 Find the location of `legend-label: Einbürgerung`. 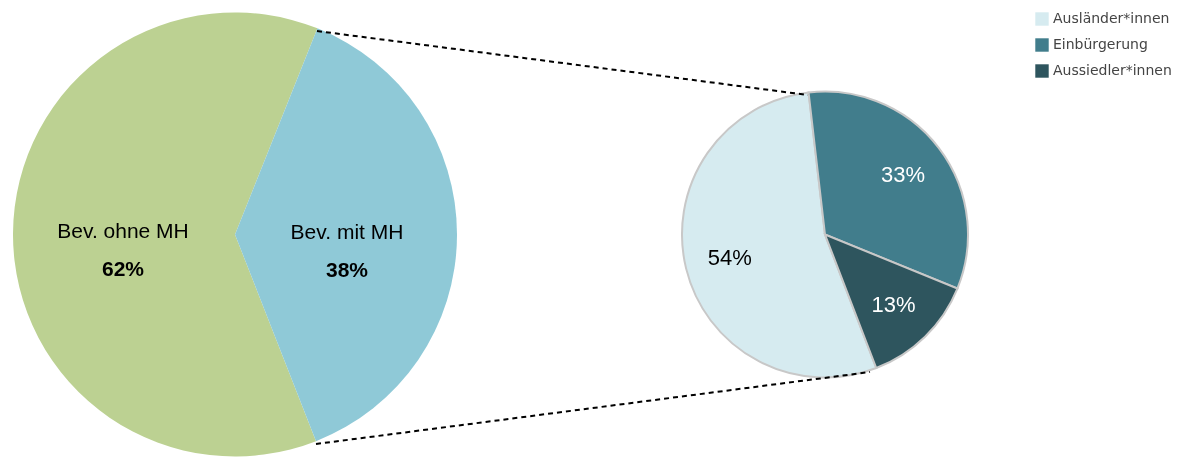

legend-label: Einbürgerung is located at coordinates (1100, 44).